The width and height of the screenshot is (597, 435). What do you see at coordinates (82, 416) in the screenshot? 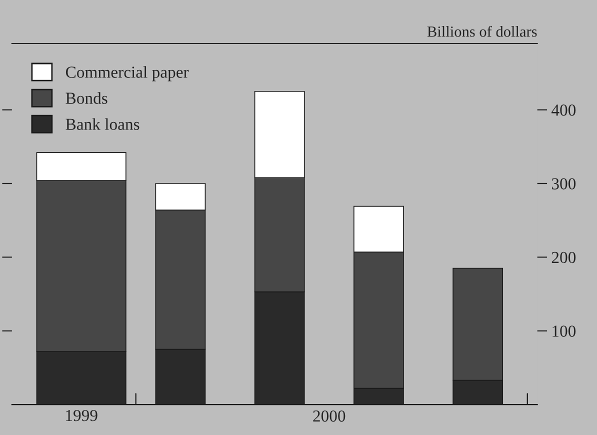
I see `x-tick-label: 1999` at bounding box center [82, 416].